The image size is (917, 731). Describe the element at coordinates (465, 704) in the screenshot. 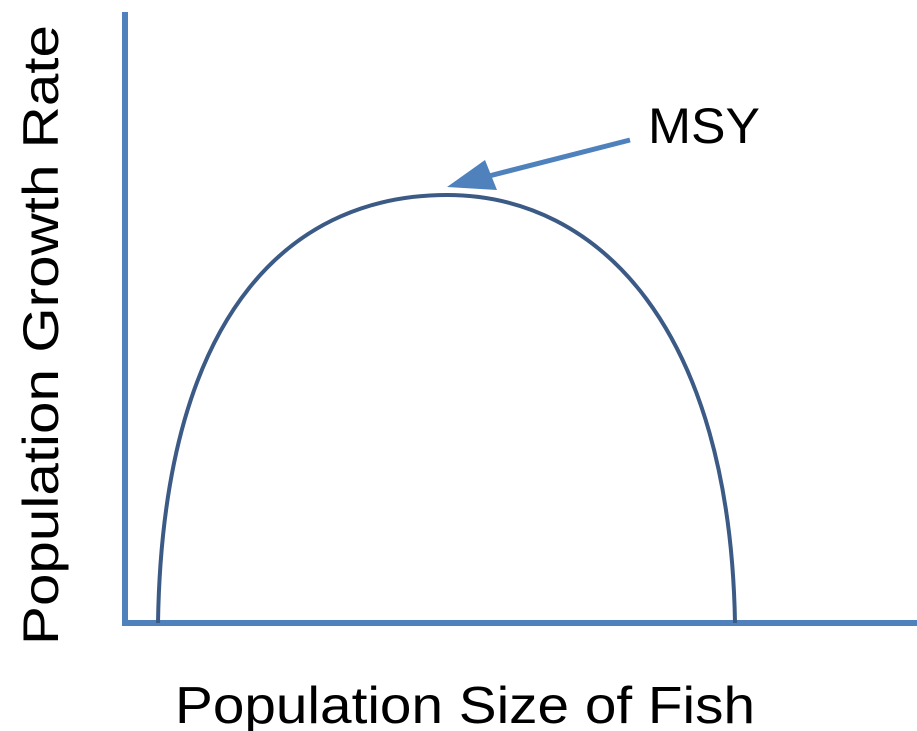

I see `x-axis-label: Population Size of Fish` at that location.